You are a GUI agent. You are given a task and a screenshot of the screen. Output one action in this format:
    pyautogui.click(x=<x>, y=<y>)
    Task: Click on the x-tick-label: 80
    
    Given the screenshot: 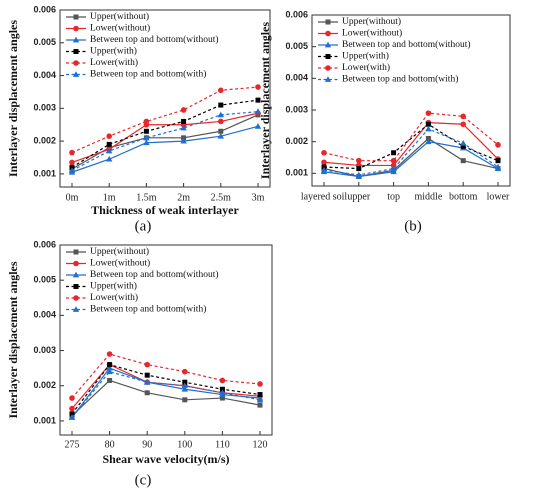 What is the action you would take?
    pyautogui.click(x=110, y=444)
    